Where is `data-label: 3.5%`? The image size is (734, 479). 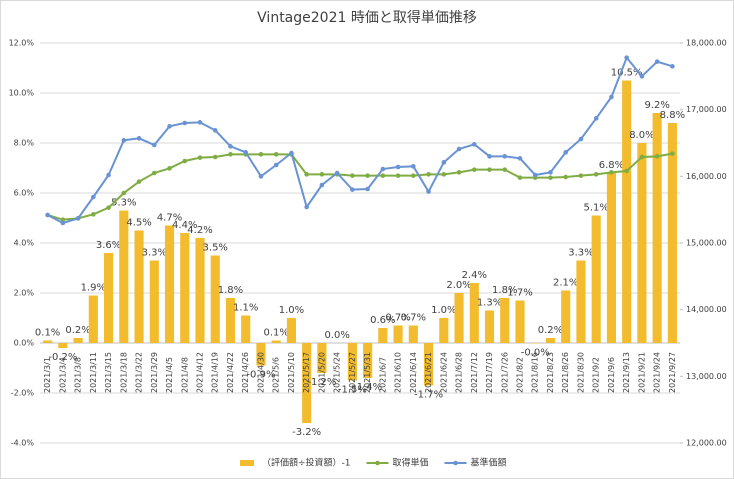
data-label: 3.5% is located at coordinates (215, 248).